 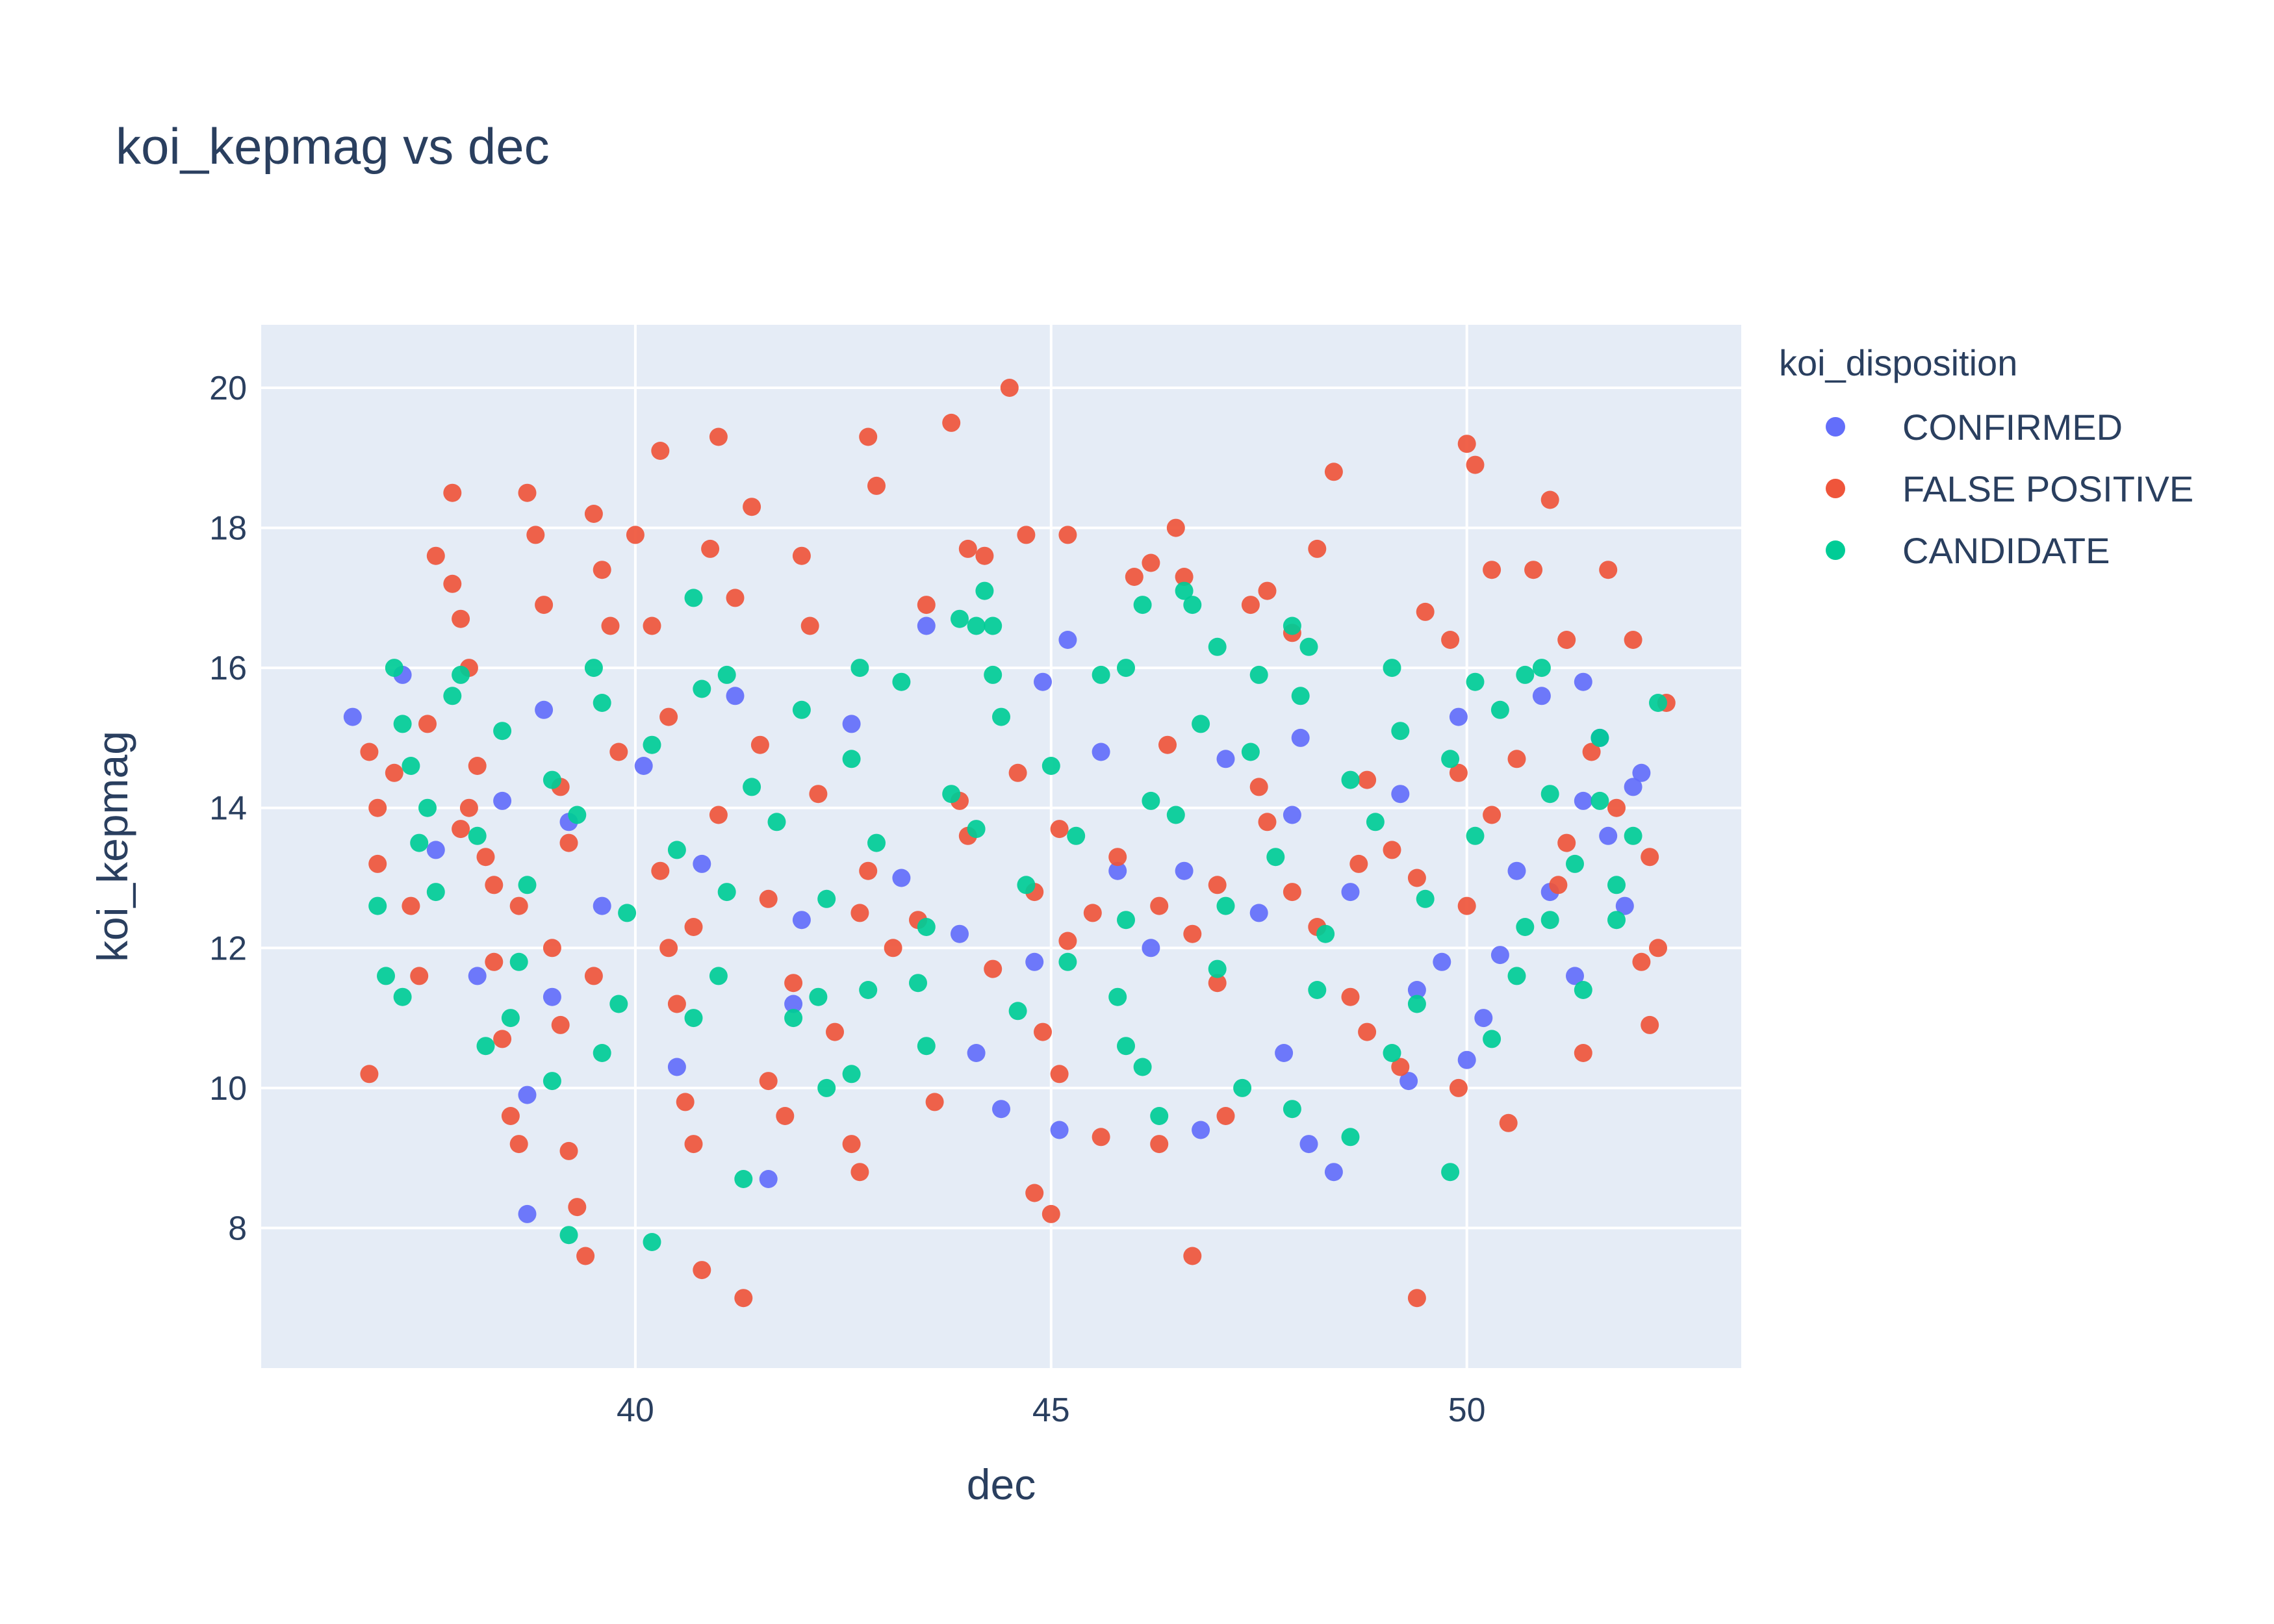 I want to click on y-tick-label-5: 18, so click(x=228, y=529).